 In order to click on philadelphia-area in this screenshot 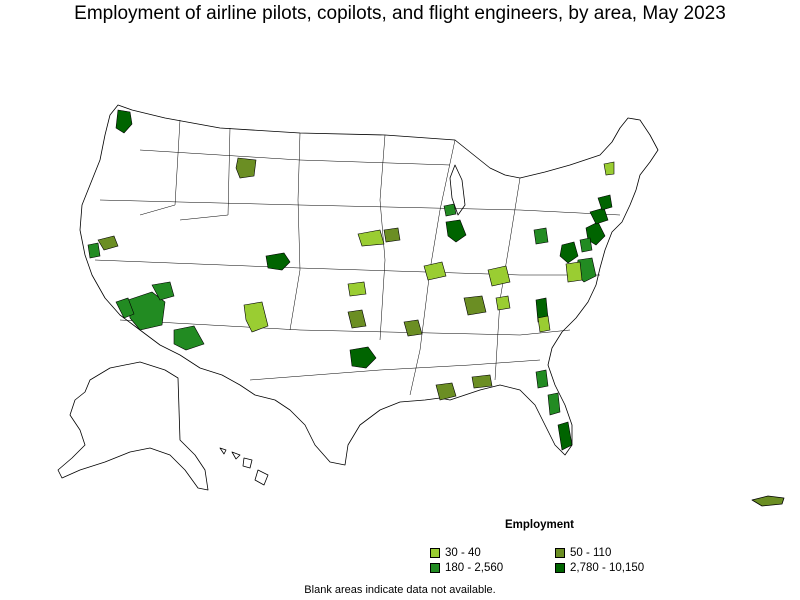, I will do `click(599, 216)`.